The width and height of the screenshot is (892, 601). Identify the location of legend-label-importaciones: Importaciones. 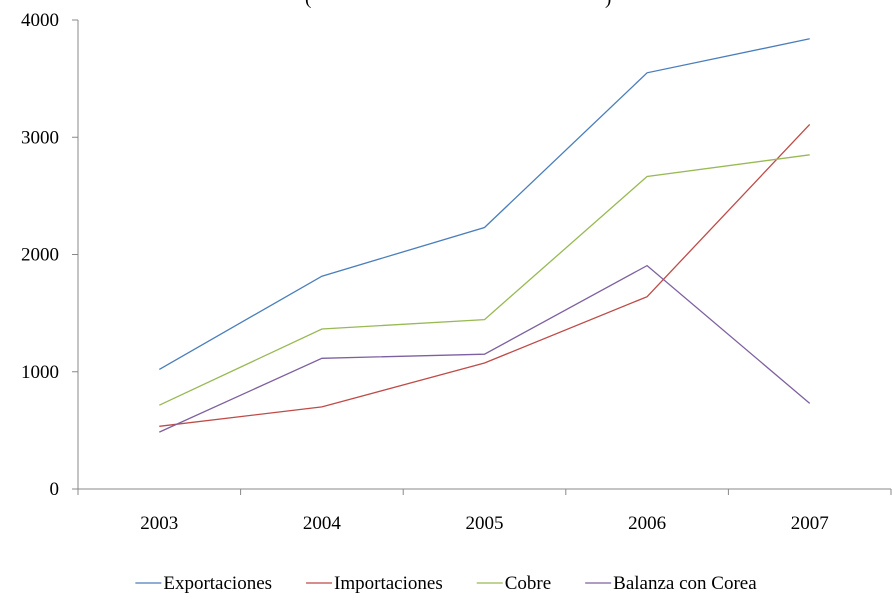
(388, 583).